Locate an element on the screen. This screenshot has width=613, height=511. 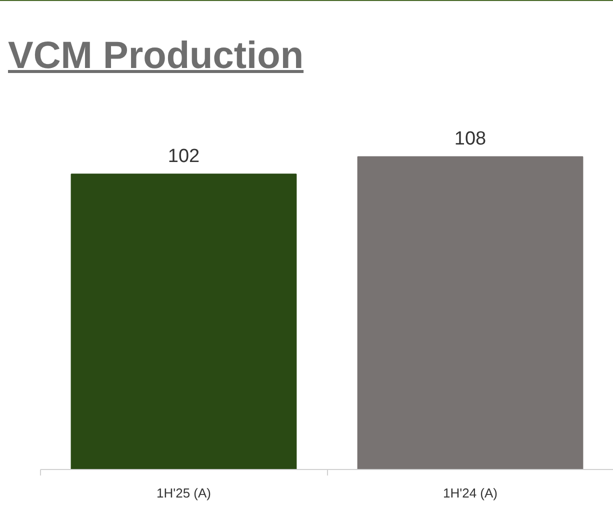
chart-title: VCM Production is located at coordinates (156, 56).